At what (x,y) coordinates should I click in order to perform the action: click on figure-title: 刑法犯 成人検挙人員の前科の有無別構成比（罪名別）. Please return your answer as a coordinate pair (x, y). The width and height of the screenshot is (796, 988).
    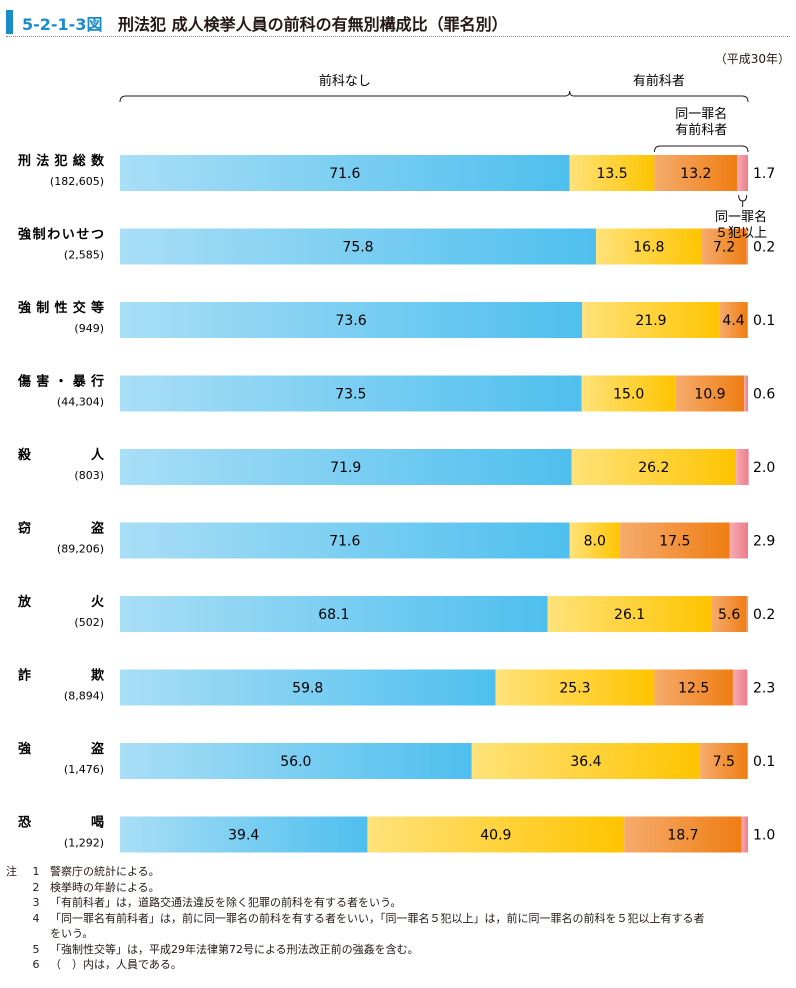
    Looking at the image, I should click on (313, 24).